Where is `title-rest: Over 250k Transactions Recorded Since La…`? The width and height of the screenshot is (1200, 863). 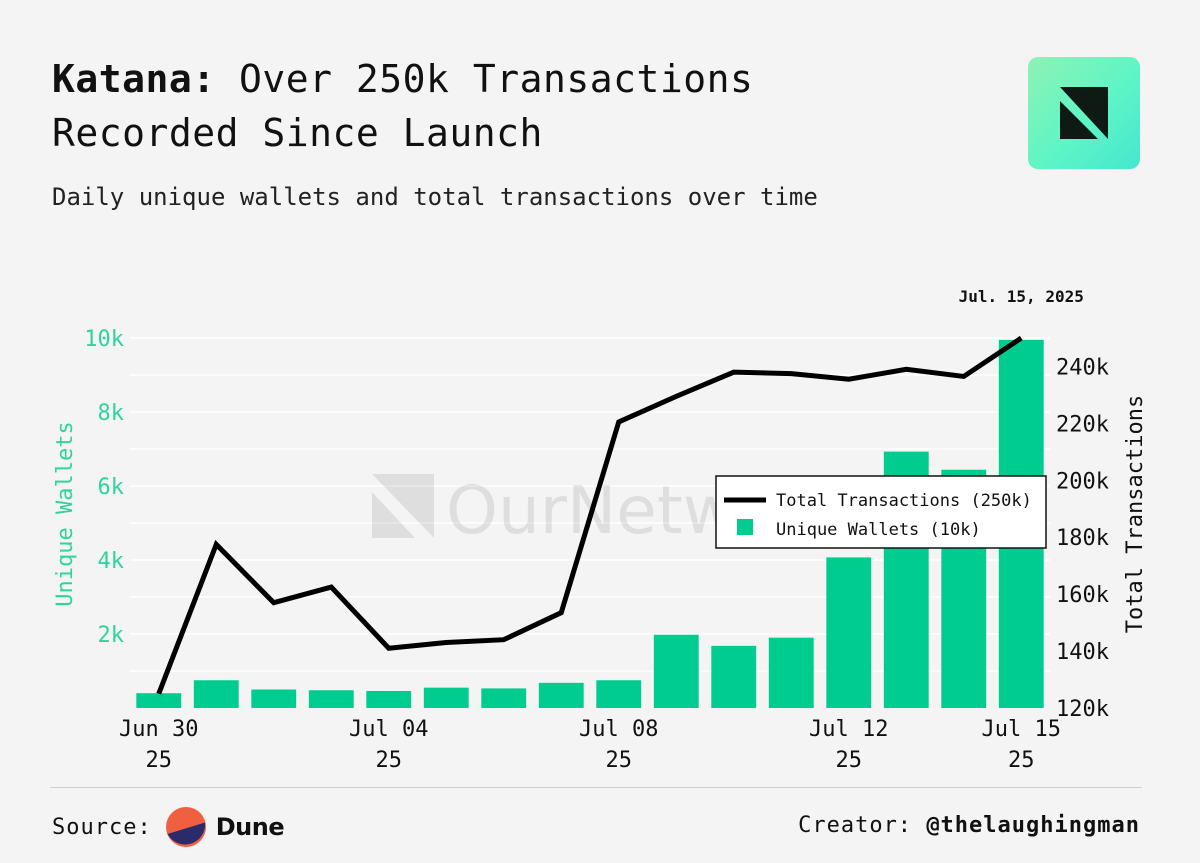 title-rest: Over 250k Transactions Recorded Since La… is located at coordinates (403, 106).